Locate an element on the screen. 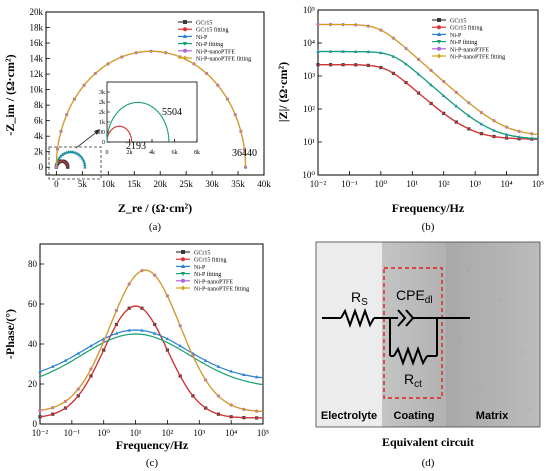 The image size is (550, 471). y-tick-label: 10³ is located at coordinates (309, 76).